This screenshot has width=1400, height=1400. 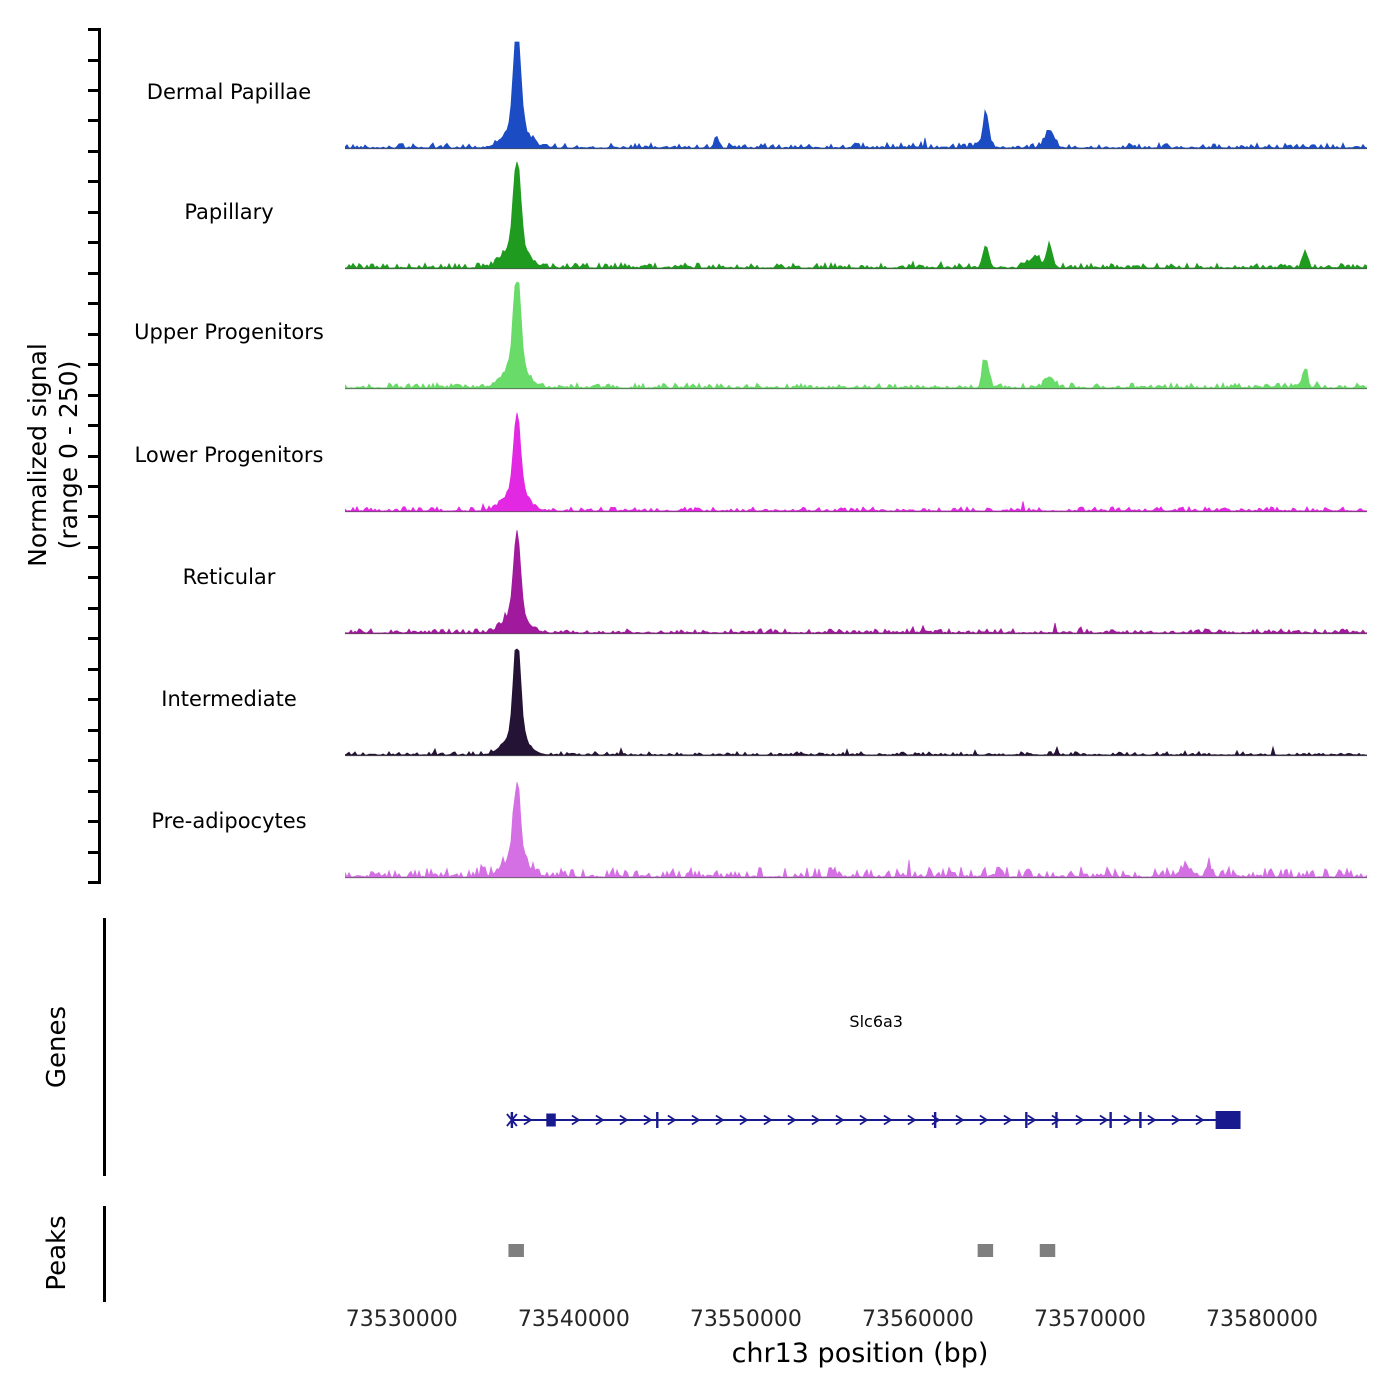 I want to click on signal-track-lower-progenitors, so click(x=856, y=462).